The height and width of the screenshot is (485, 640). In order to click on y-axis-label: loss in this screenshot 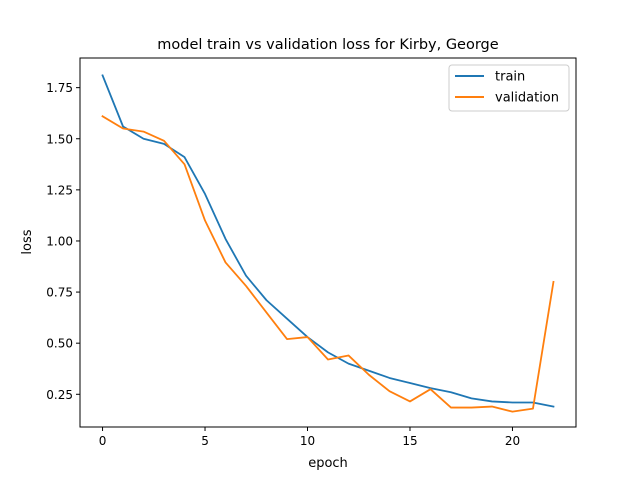, I will do `click(27, 241)`.